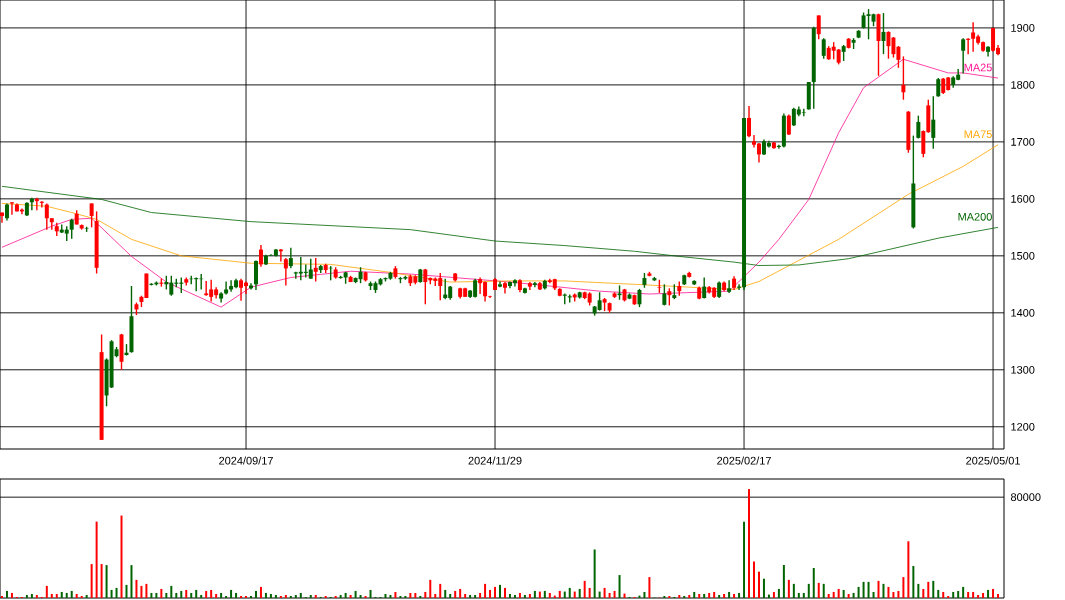  I want to click on y-tick-label: 1900, so click(1023, 28).